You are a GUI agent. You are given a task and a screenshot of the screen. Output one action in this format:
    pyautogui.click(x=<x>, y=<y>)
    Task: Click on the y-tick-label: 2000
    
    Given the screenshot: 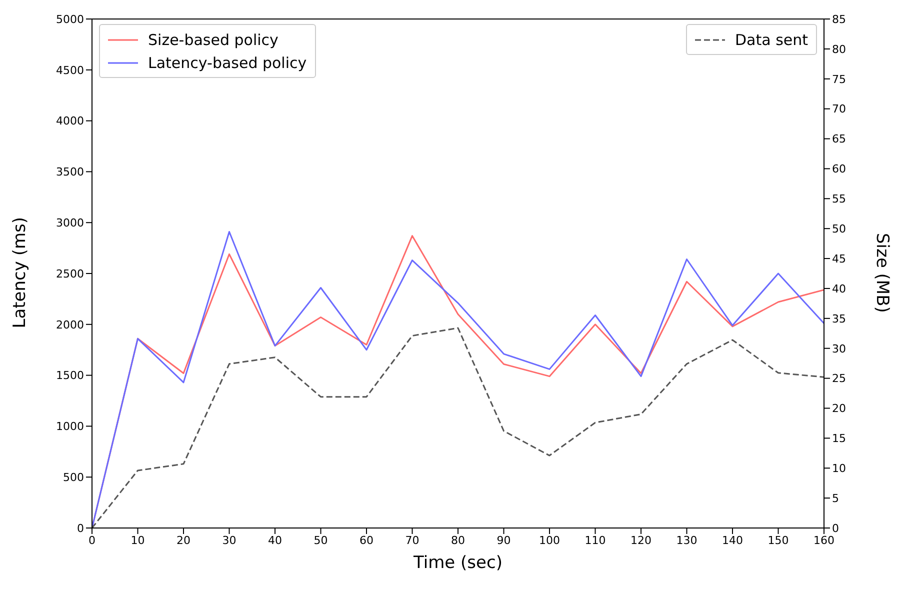 What is the action you would take?
    pyautogui.click(x=70, y=325)
    